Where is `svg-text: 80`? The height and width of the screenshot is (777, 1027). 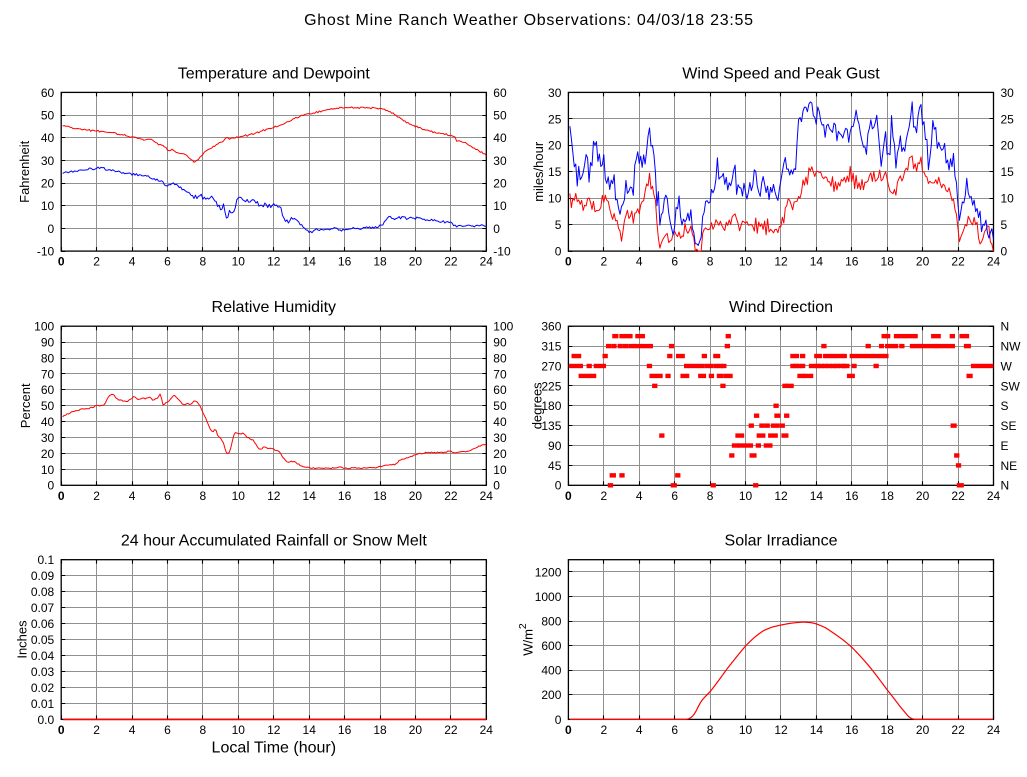
svg-text: 80 is located at coordinates (48, 358).